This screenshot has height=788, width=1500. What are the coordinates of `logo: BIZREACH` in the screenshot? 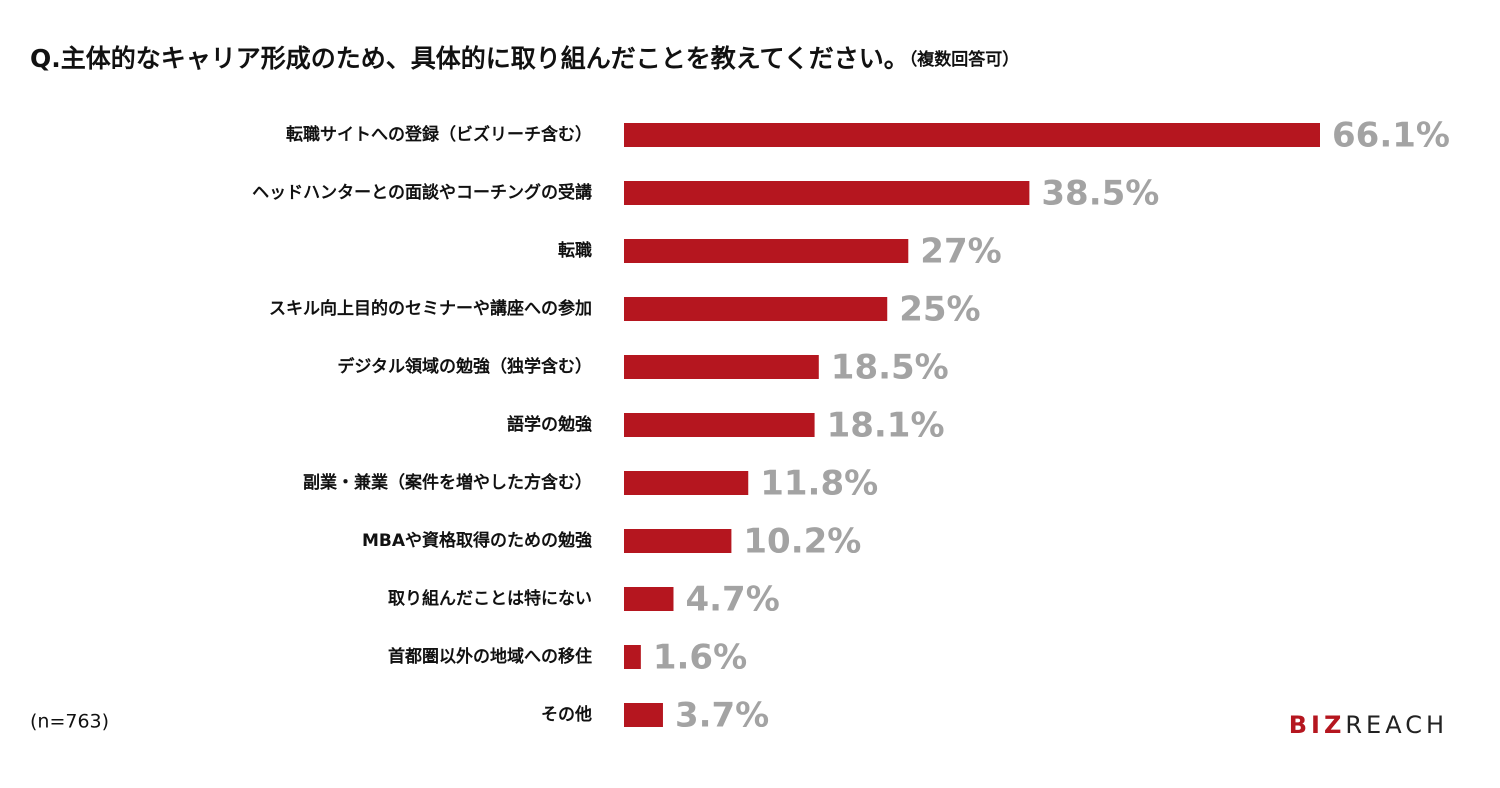 It's located at (1368, 725).